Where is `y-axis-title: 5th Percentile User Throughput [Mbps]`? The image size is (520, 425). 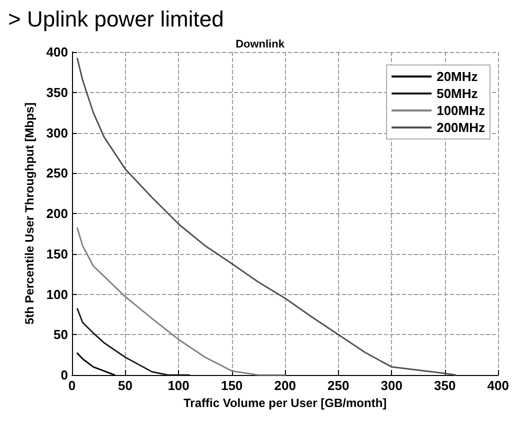 y-axis-title: 5th Percentile User Throughput [Mbps] is located at coordinates (29, 213).